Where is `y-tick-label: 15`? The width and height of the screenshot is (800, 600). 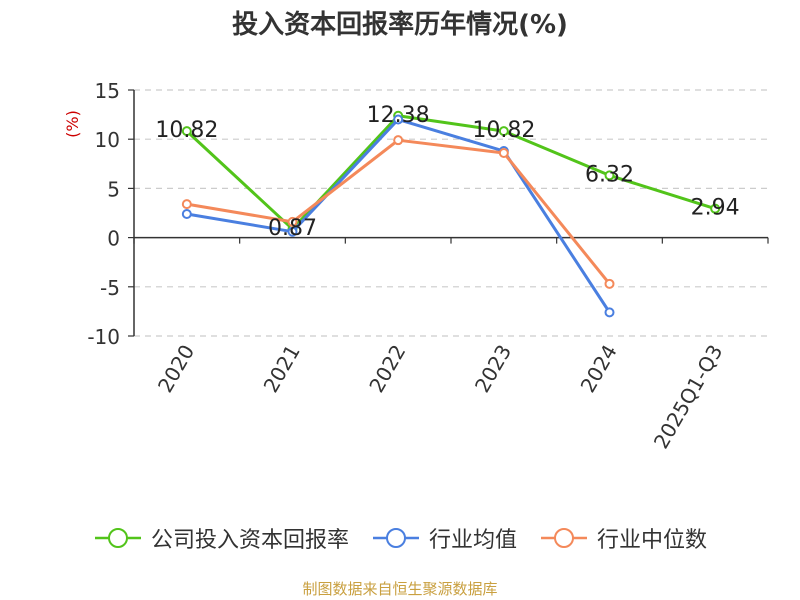 y-tick-label: 15 is located at coordinates (107, 91).